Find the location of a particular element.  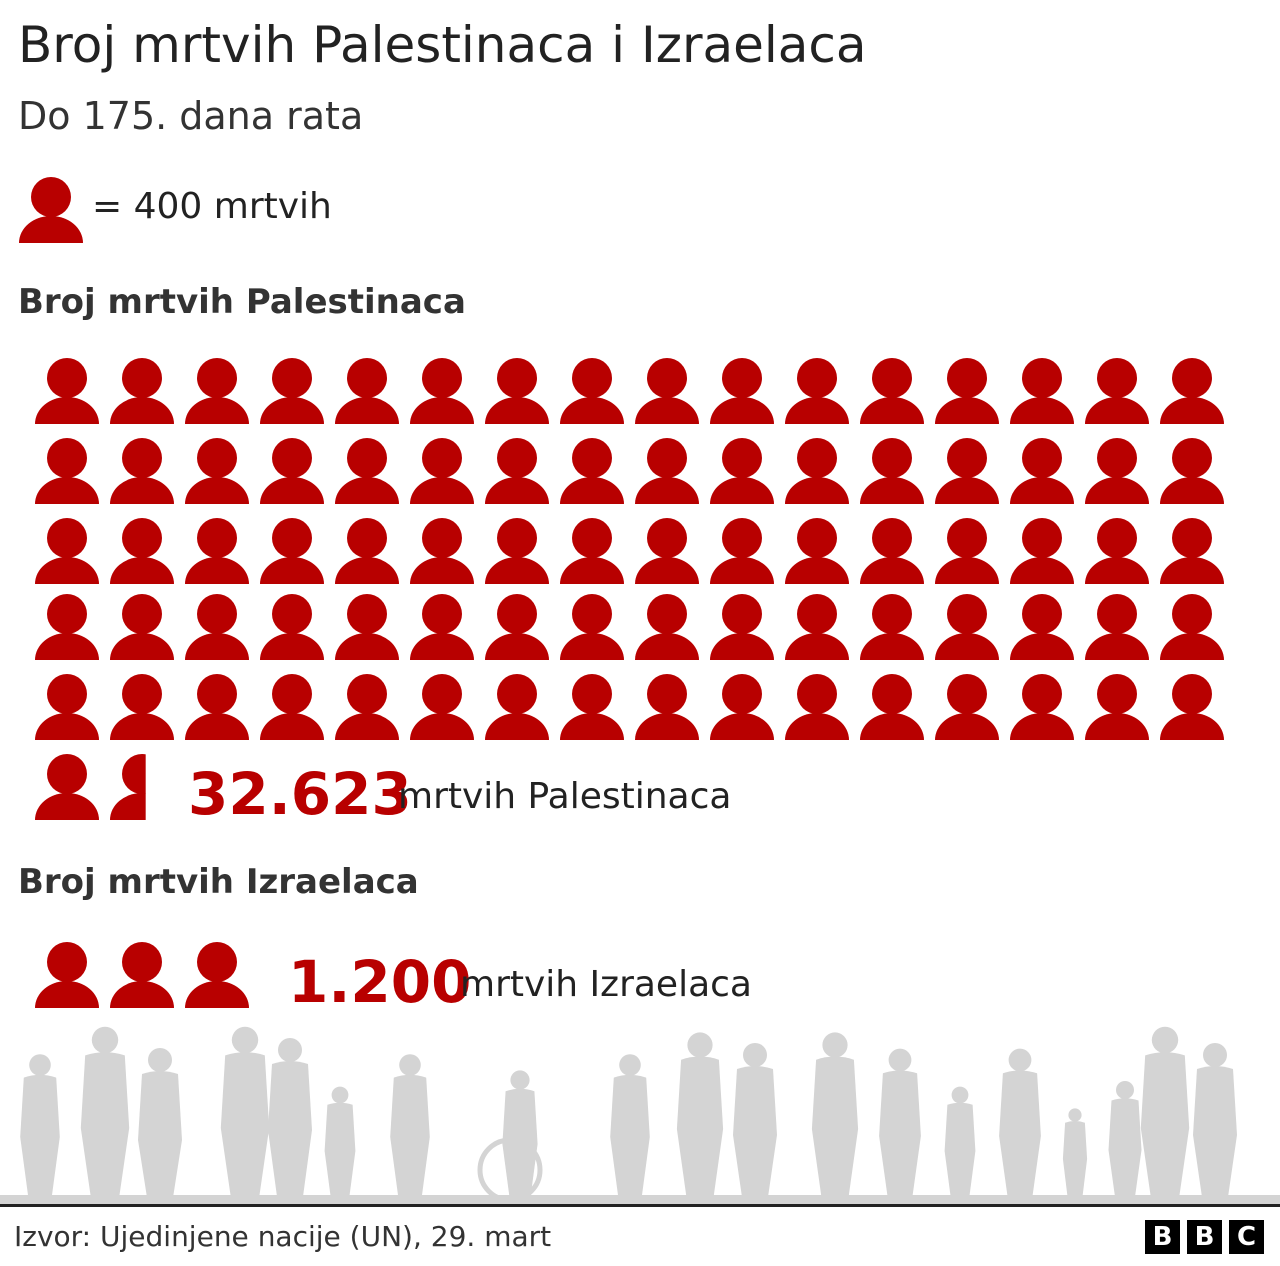

source-text: Izvor: Ujedinjene nacije (UN), 29. mart is located at coordinates (283, 1236).